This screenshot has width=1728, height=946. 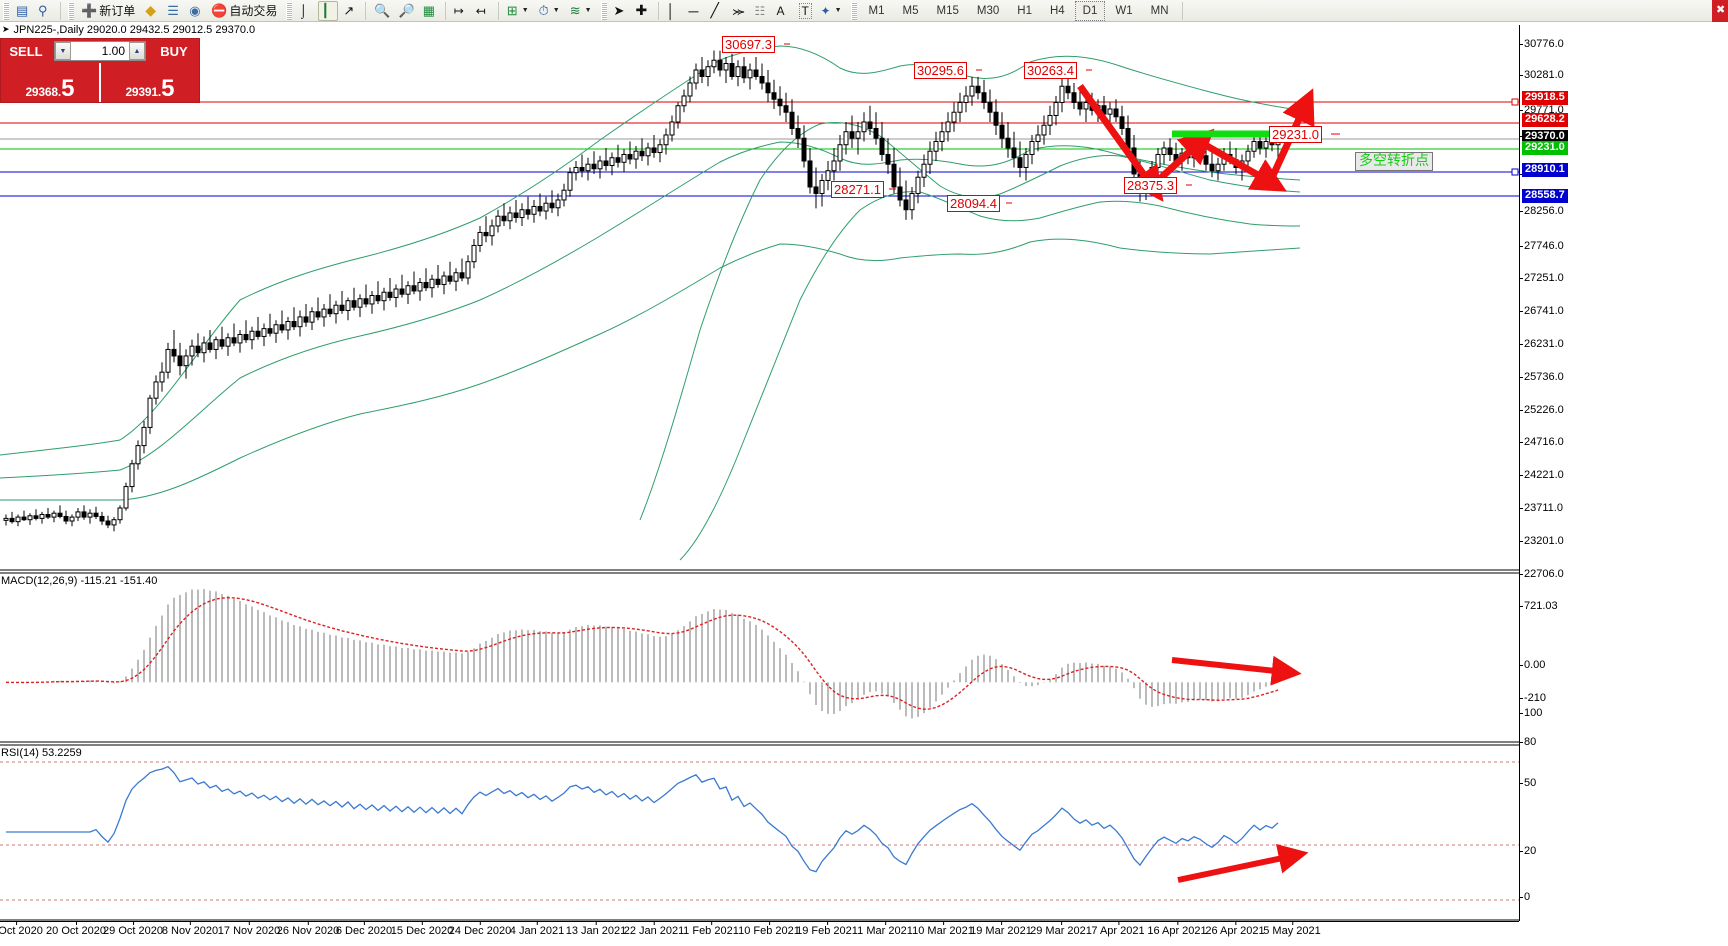 What do you see at coordinates (1720, 11) in the screenshot?
I see `close-window-button: ✖` at bounding box center [1720, 11].